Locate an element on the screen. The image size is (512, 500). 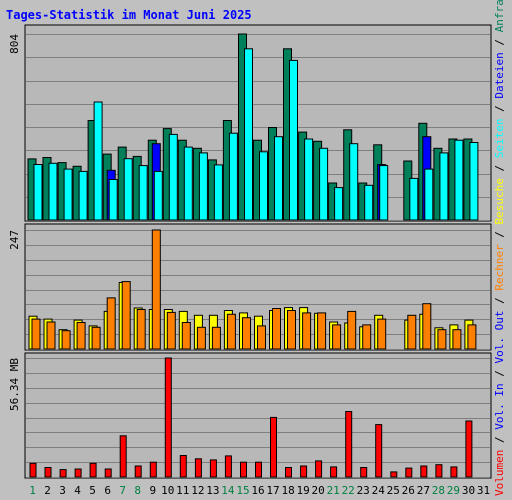
day-label-13: 13 is located at coordinates (212, 490).